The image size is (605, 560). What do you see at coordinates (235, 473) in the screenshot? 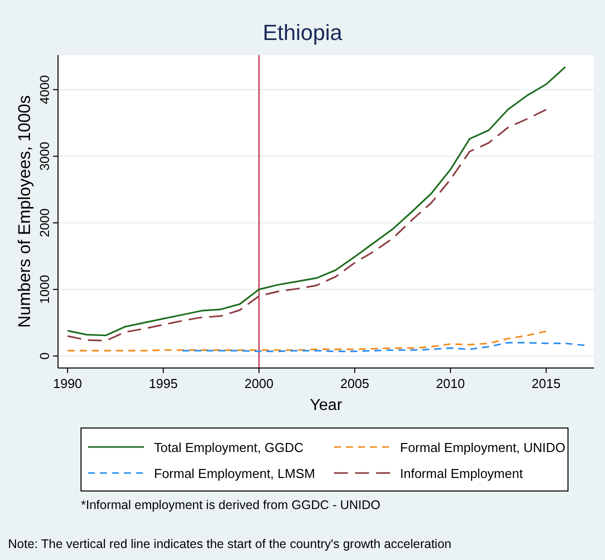
I see `legend-label: Formal Employment, LMSM` at bounding box center [235, 473].